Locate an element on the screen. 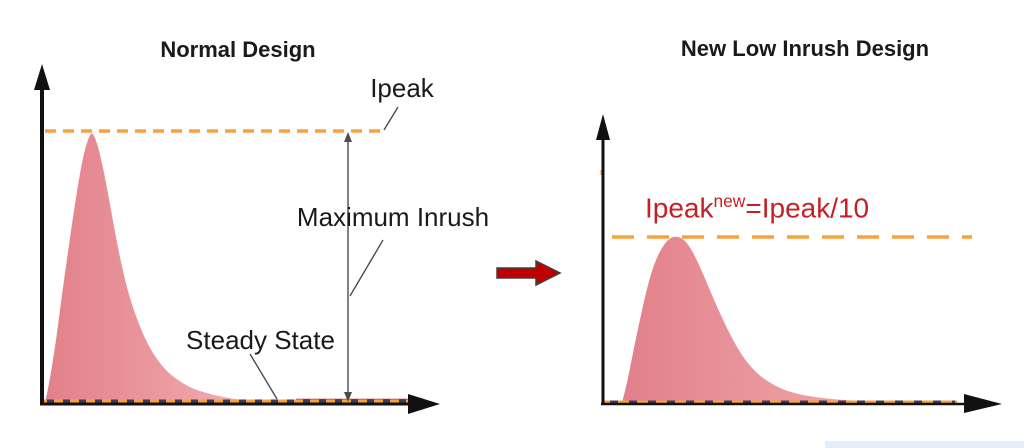 The image size is (1024, 448). right-chart-title: New Low Inrush Design is located at coordinates (805, 48).